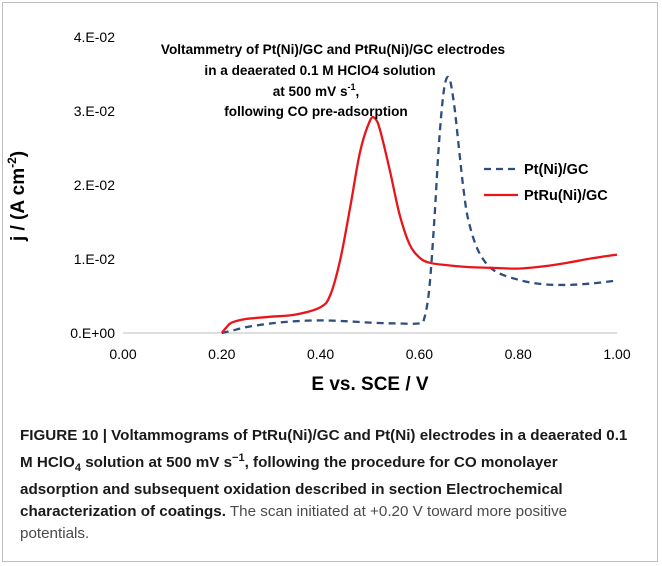 Image resolution: width=662 pixels, height=566 pixels. I want to click on y-axis-label: j / (A cm-2), so click(17, 196).